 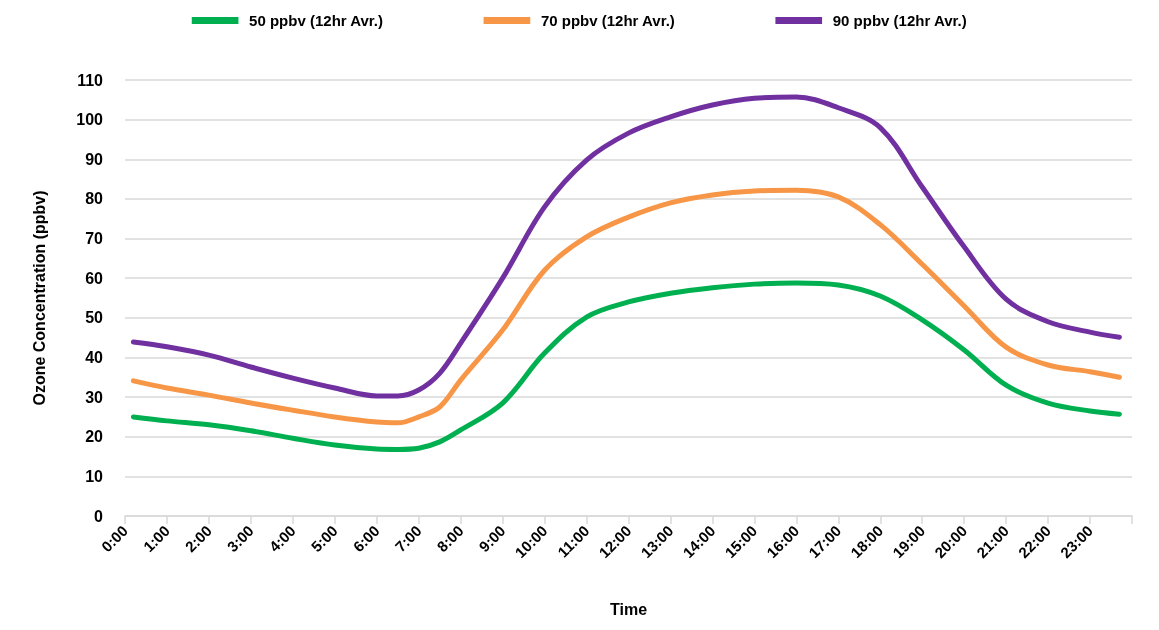 I want to click on x-axis-title: Time, so click(x=628, y=609).